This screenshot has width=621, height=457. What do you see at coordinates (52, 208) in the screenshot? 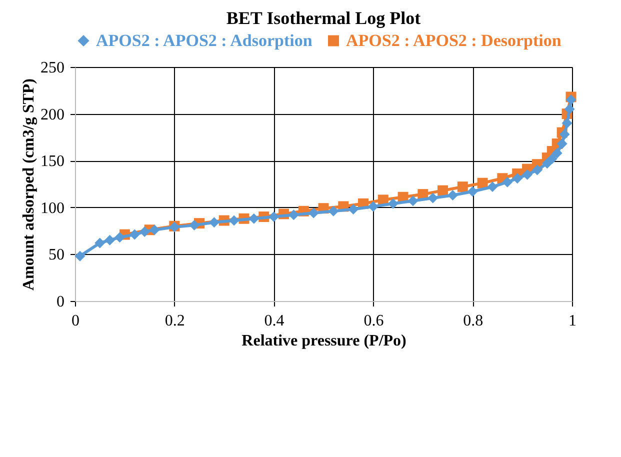
I see `y-tick-label: 100` at bounding box center [52, 208].